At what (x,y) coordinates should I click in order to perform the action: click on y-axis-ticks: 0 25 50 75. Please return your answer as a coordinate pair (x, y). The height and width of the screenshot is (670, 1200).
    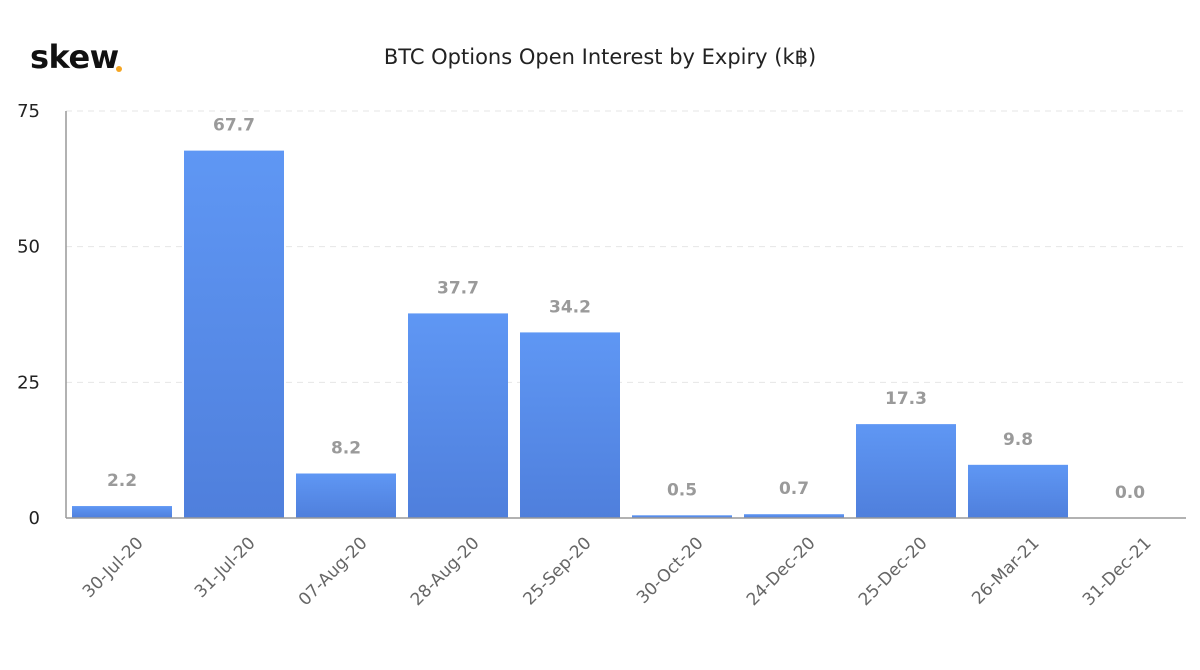
    Looking at the image, I should click on (28, 315).